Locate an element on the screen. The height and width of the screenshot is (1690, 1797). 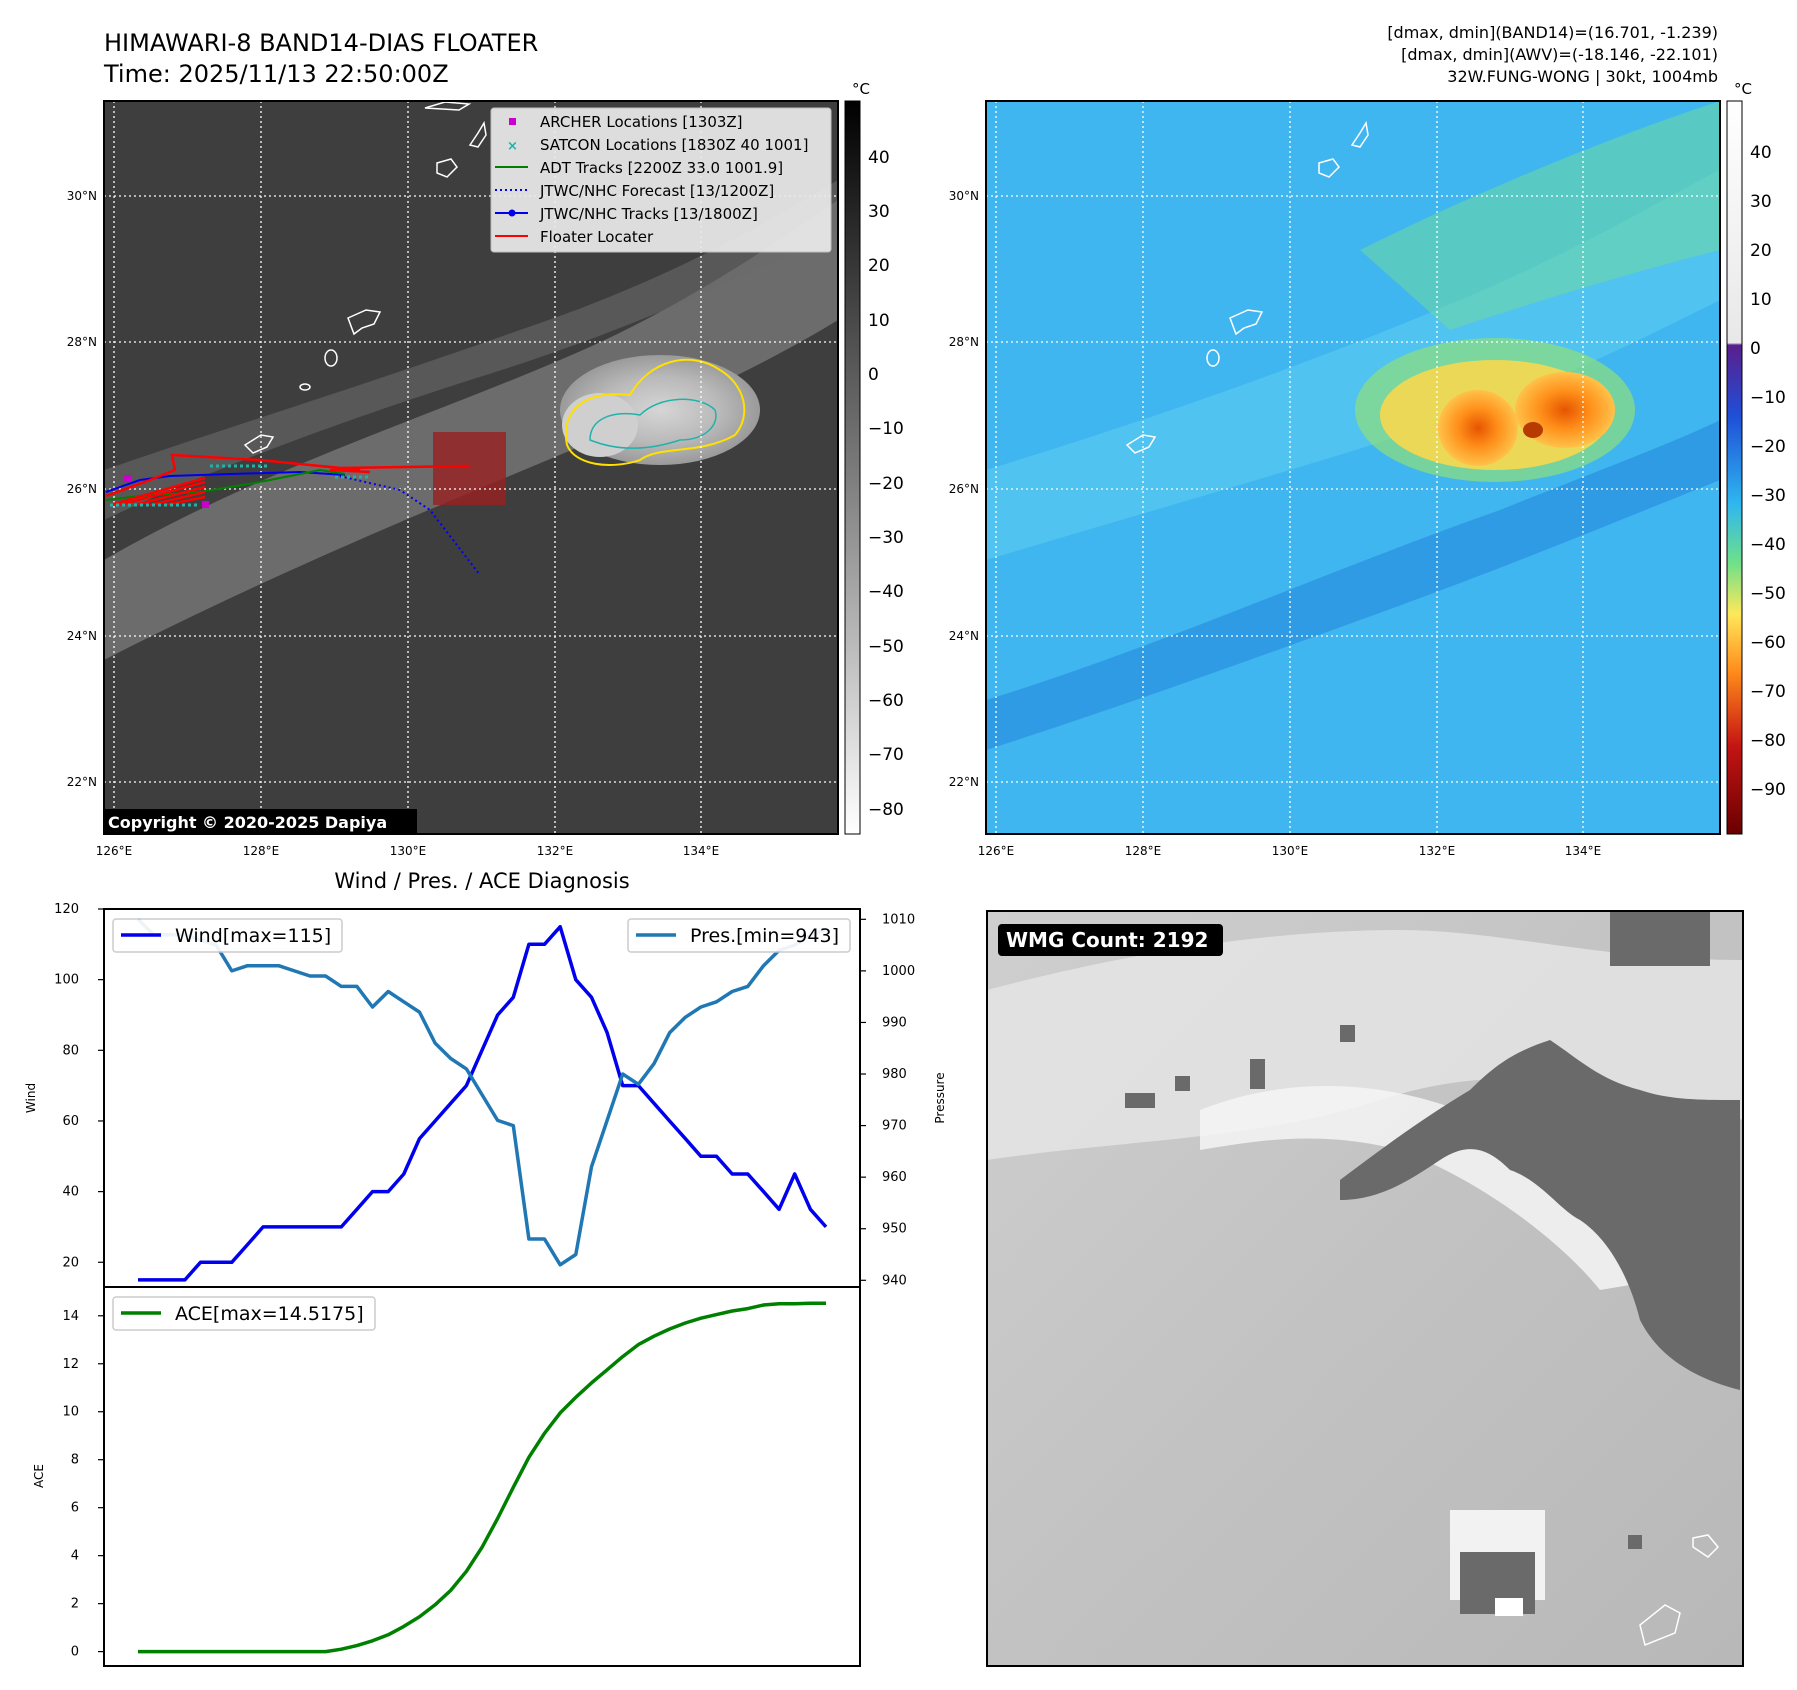
ir-cbar-tick: −70 is located at coordinates (886, 755).